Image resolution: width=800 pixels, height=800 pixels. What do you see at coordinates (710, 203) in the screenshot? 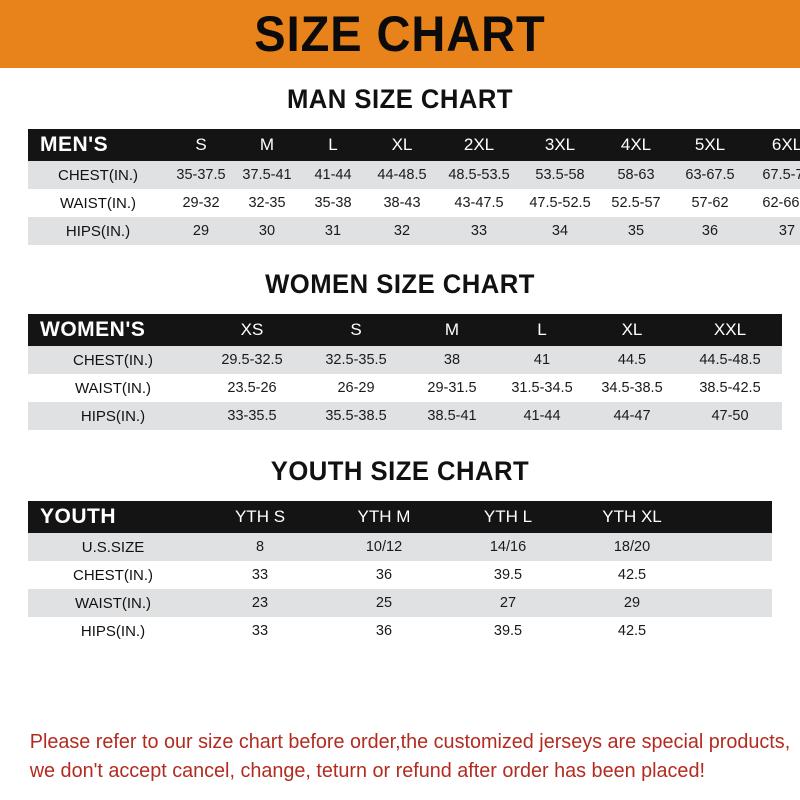
I see `table-cell: 57-62` at bounding box center [710, 203].